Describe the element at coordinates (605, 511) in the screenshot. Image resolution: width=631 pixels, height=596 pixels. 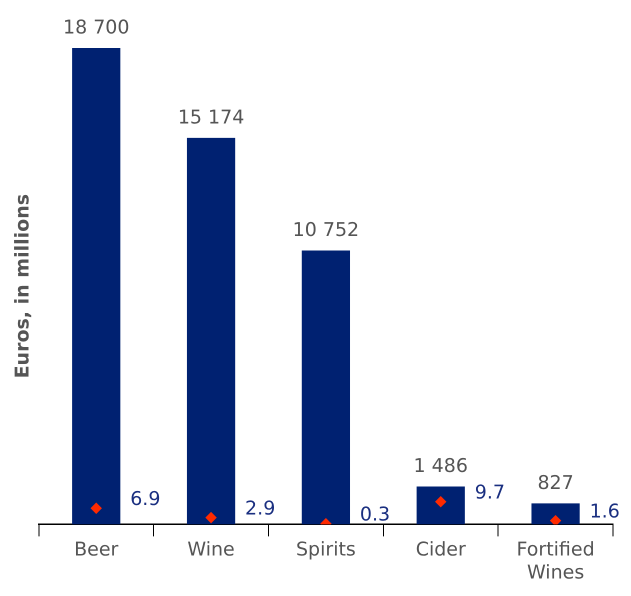
I see `data-label: 1.6` at that location.